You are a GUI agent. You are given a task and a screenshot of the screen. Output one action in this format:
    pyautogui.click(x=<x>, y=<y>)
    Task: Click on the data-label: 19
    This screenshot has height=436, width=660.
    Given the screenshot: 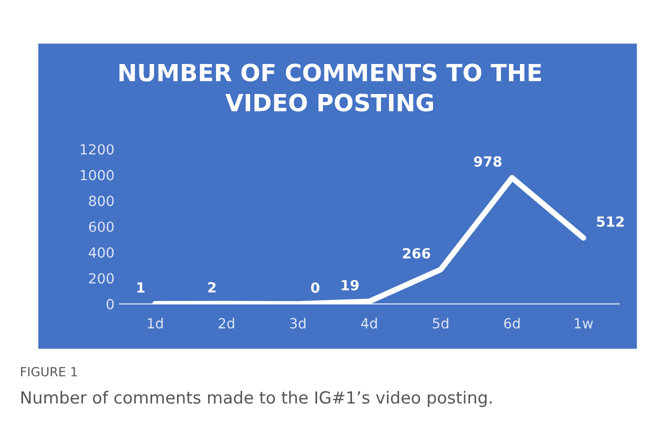 What is the action you would take?
    pyautogui.click(x=350, y=285)
    